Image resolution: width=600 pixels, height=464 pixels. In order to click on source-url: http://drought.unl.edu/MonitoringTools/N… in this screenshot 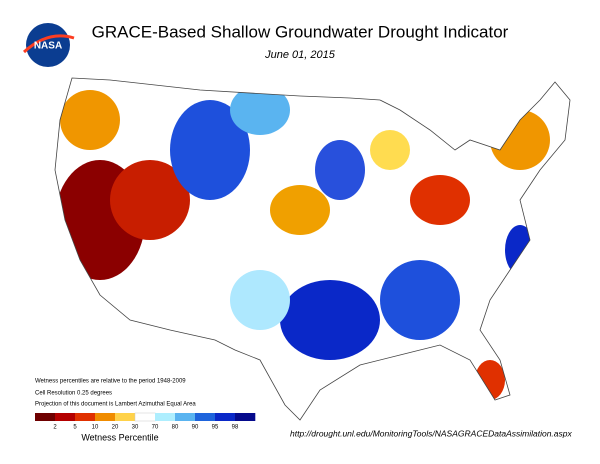, I will do `click(431, 433)`.